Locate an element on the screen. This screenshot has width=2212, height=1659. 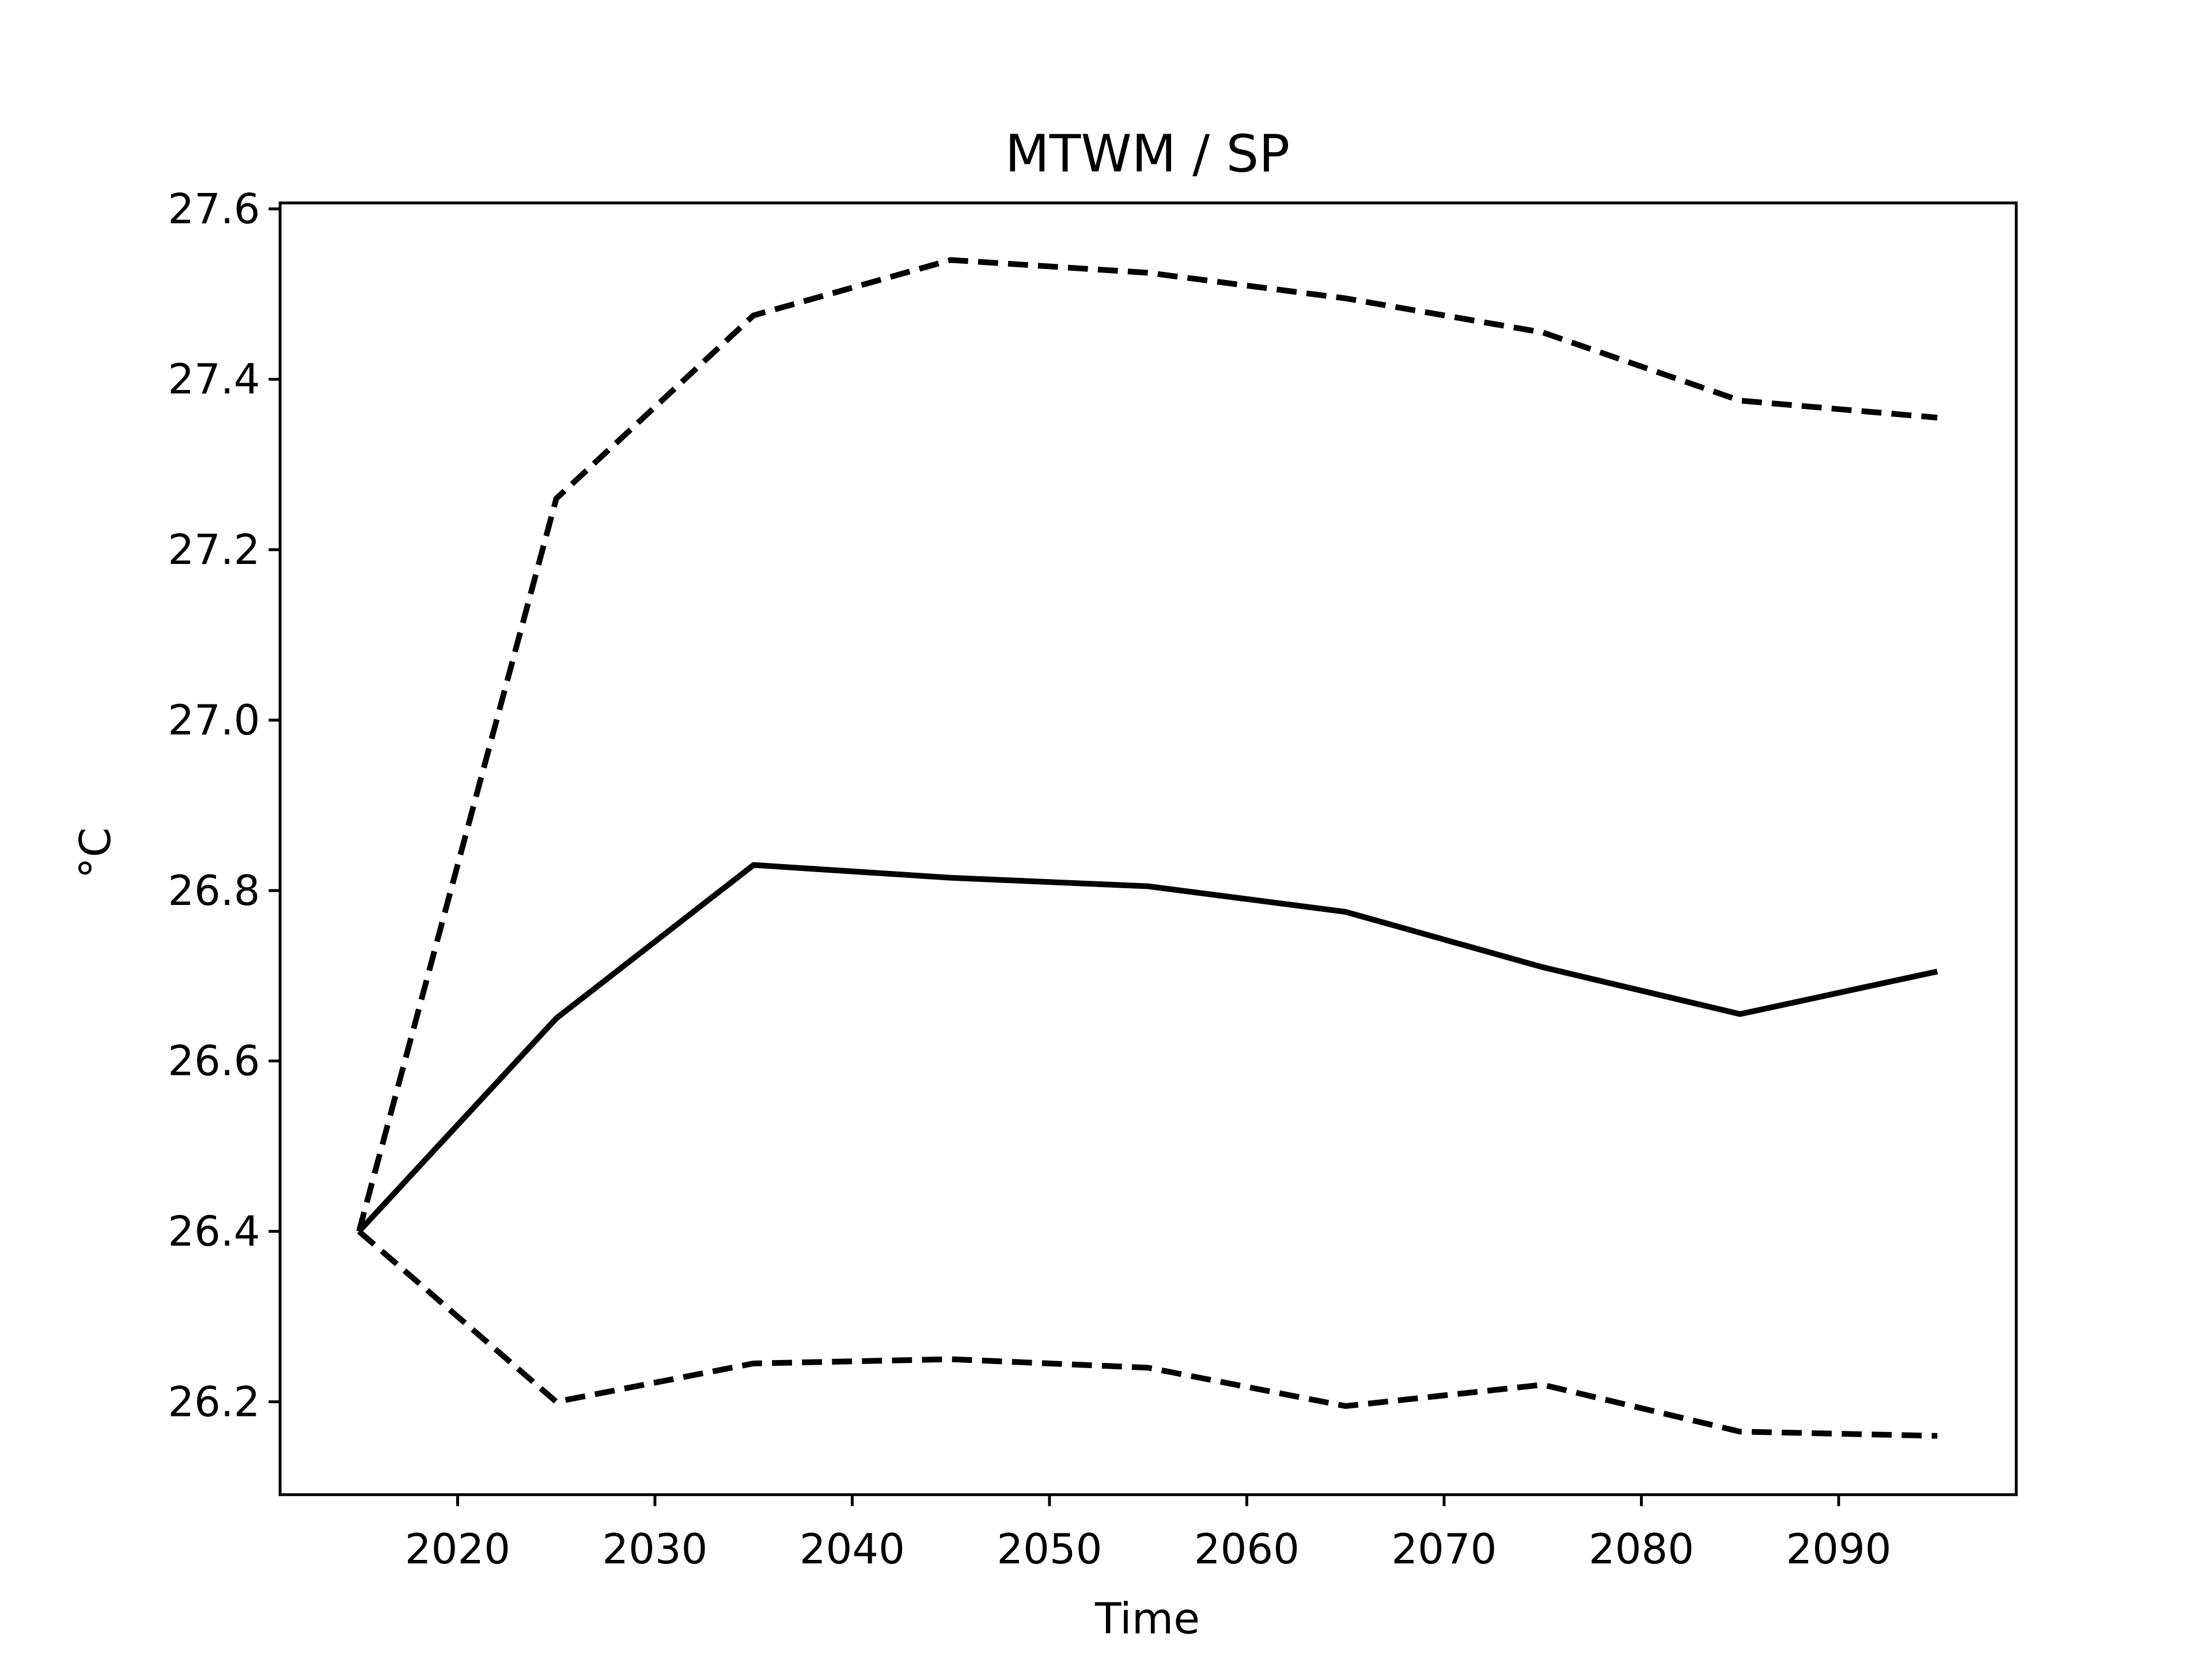
x-tick-label: 2020 is located at coordinates (457, 1549).